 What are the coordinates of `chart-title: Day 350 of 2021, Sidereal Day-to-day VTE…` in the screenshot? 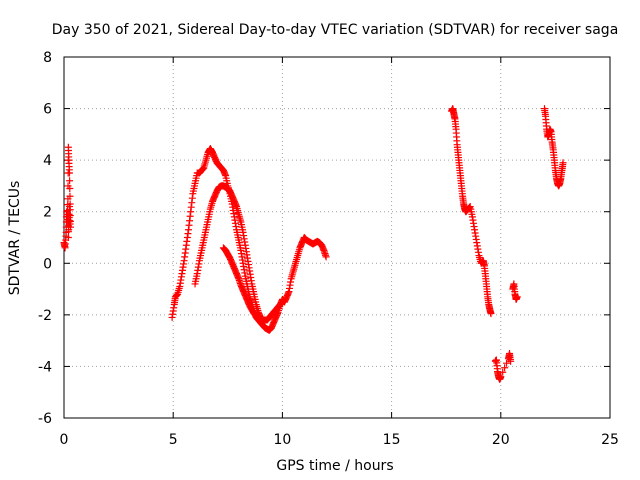 It's located at (335, 30).